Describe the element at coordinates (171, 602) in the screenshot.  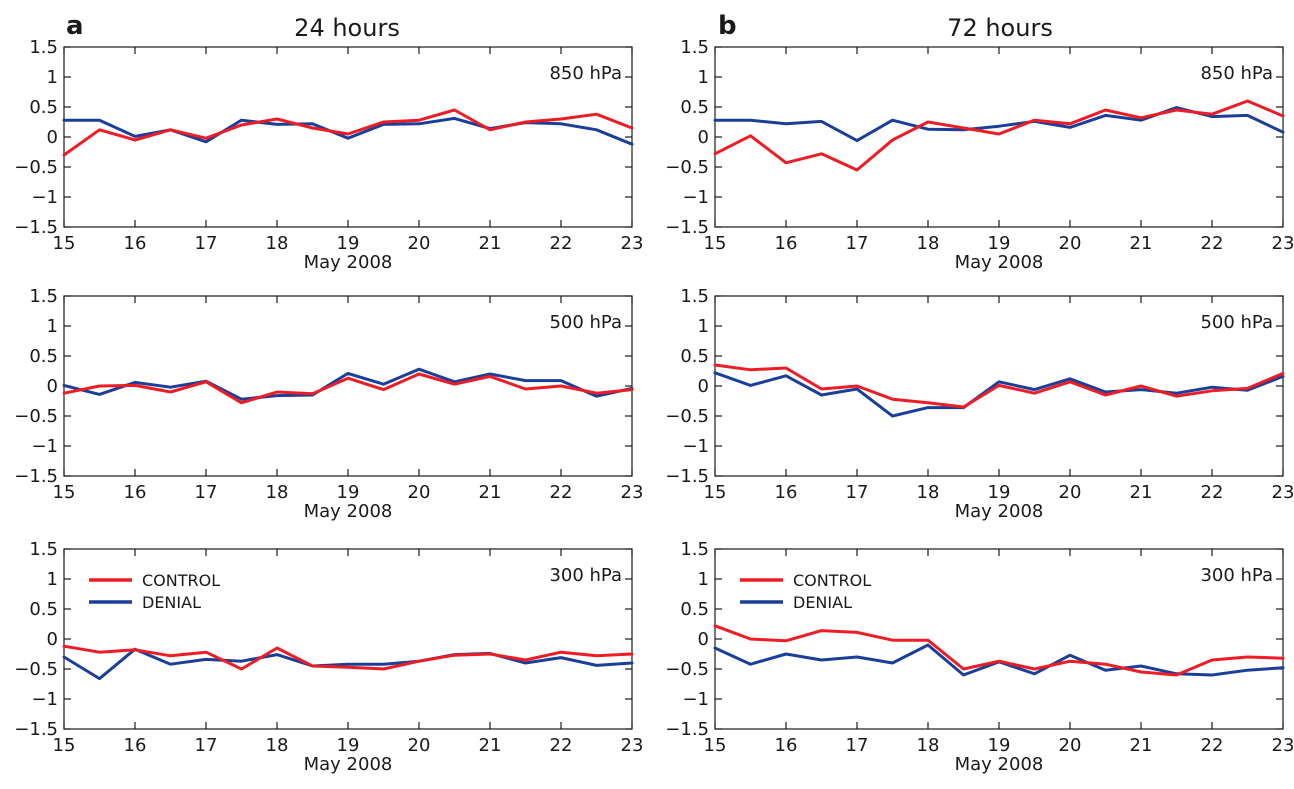
I see `legend-label-denial: DENIAL` at that location.